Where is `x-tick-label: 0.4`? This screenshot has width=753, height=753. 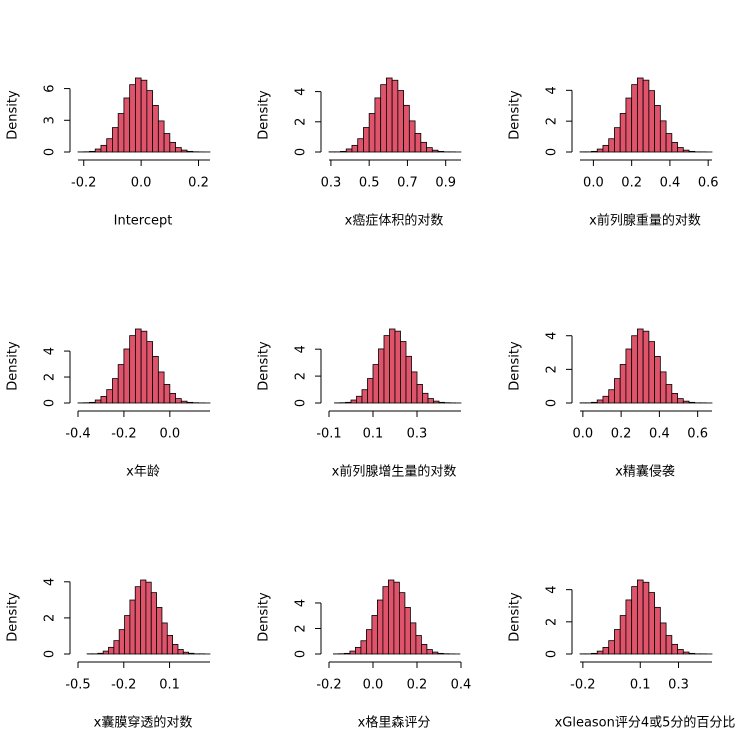 x-tick-label: 0.4 is located at coordinates (461, 685).